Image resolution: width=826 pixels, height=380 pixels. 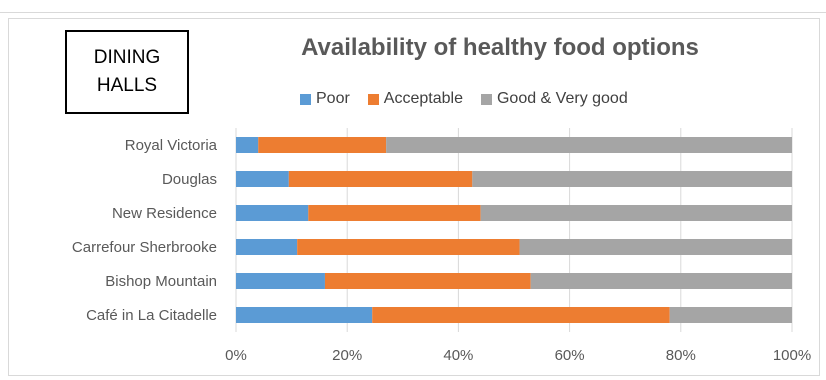 What do you see at coordinates (373, 99) in the screenshot?
I see `legend-swatch-acceptable` at bounding box center [373, 99].